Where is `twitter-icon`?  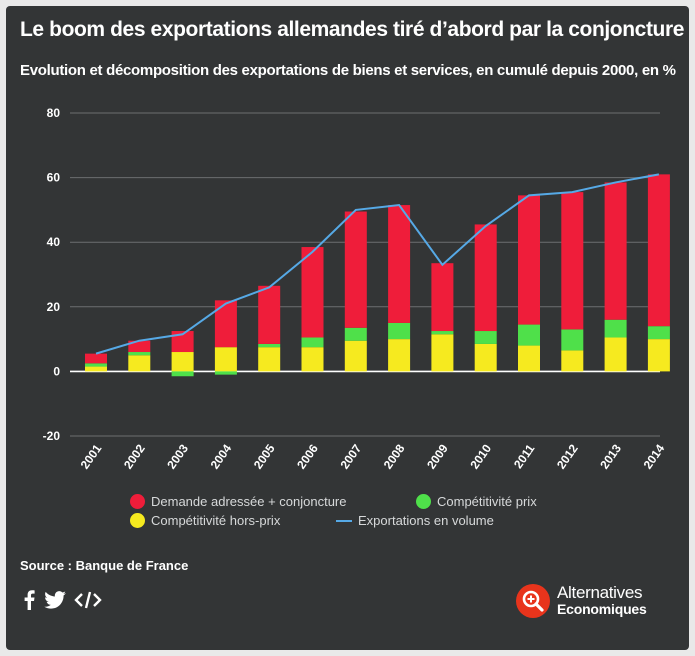
twitter-icon is located at coordinates (55, 600).